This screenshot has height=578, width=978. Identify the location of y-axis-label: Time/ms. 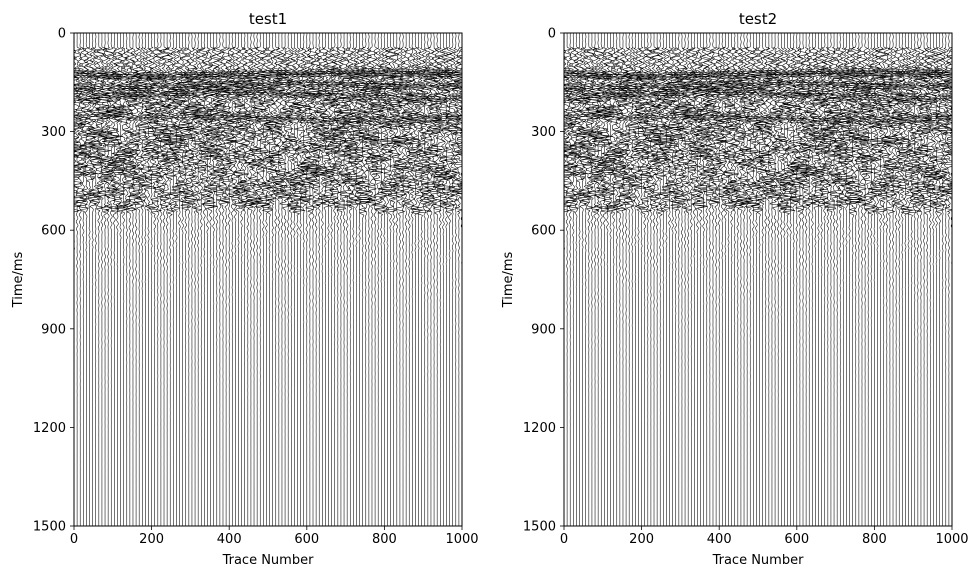
(508, 279).